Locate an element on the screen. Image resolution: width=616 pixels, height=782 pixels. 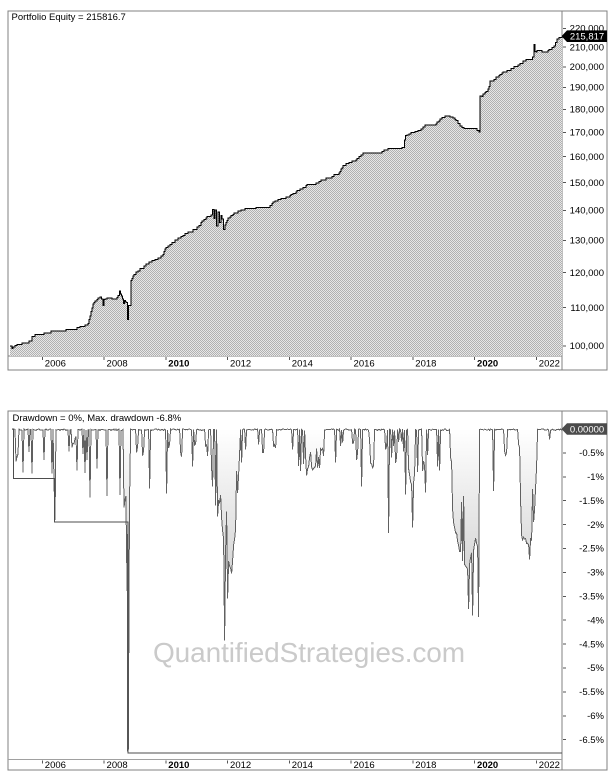
svg-text: 215,817 is located at coordinates (587, 37).